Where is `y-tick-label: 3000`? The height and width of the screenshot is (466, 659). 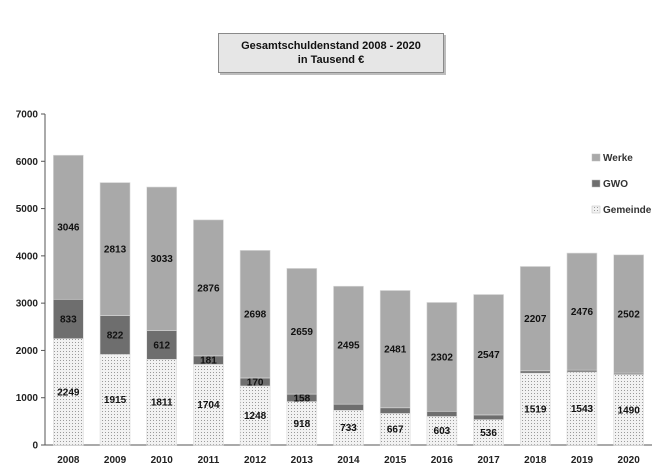
y-tick-label: 3000 is located at coordinates (27, 304).